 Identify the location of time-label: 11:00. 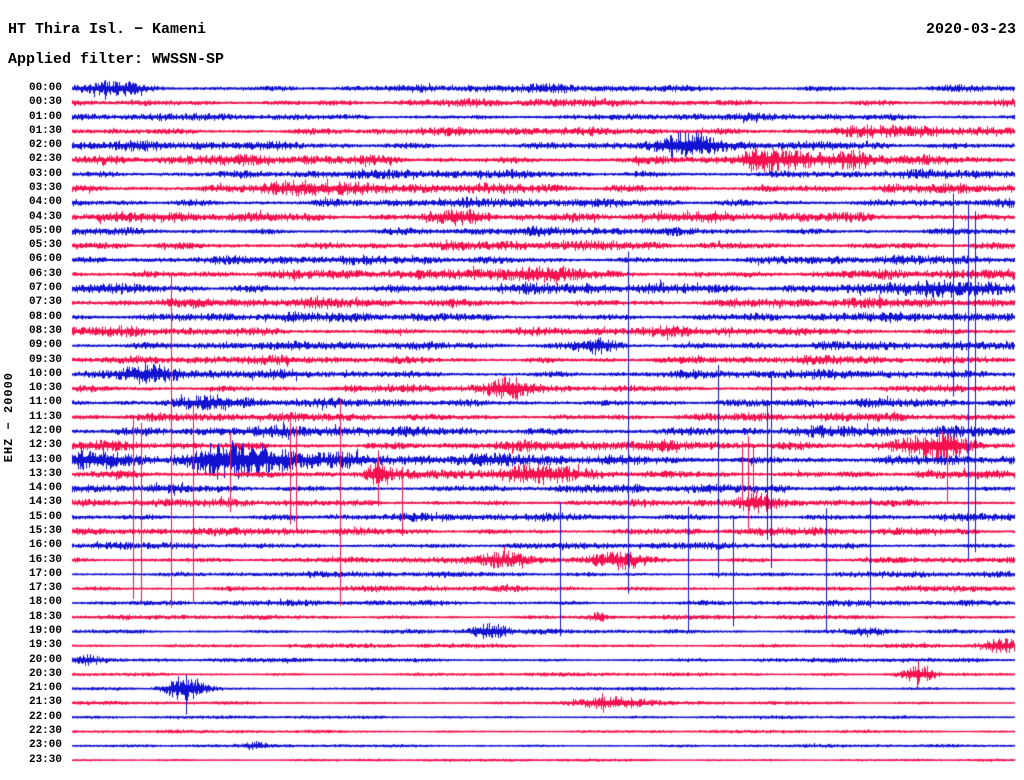
(45, 402).